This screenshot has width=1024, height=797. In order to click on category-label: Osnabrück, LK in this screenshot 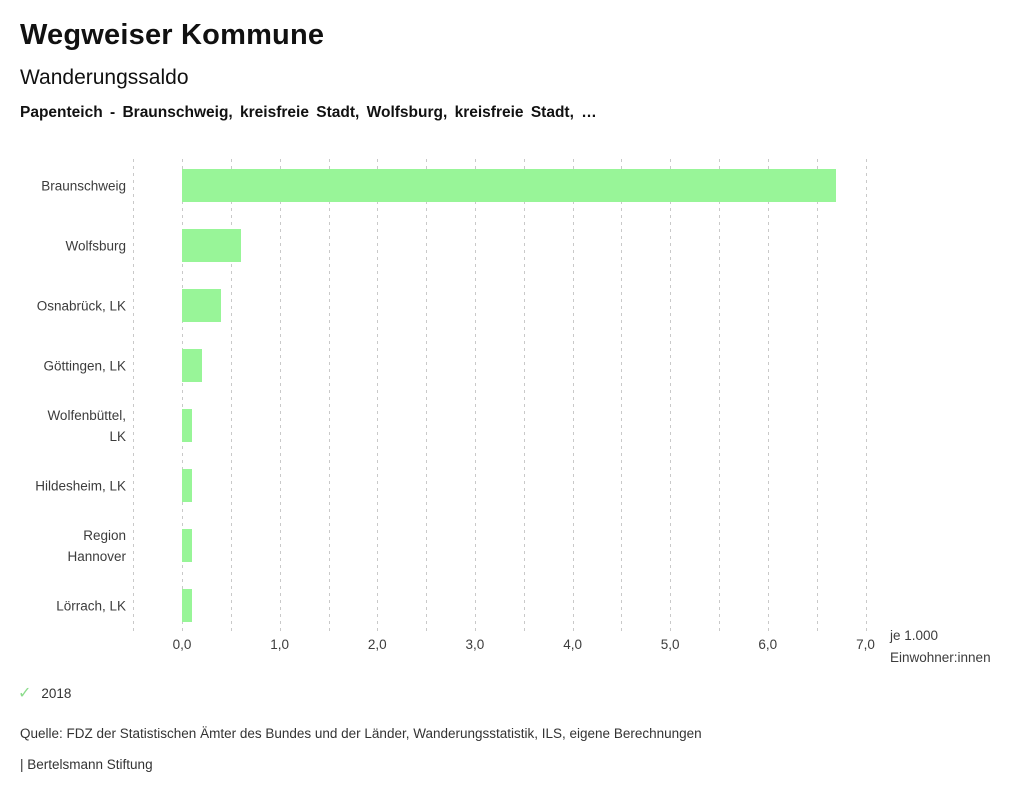, I will do `click(81, 305)`.